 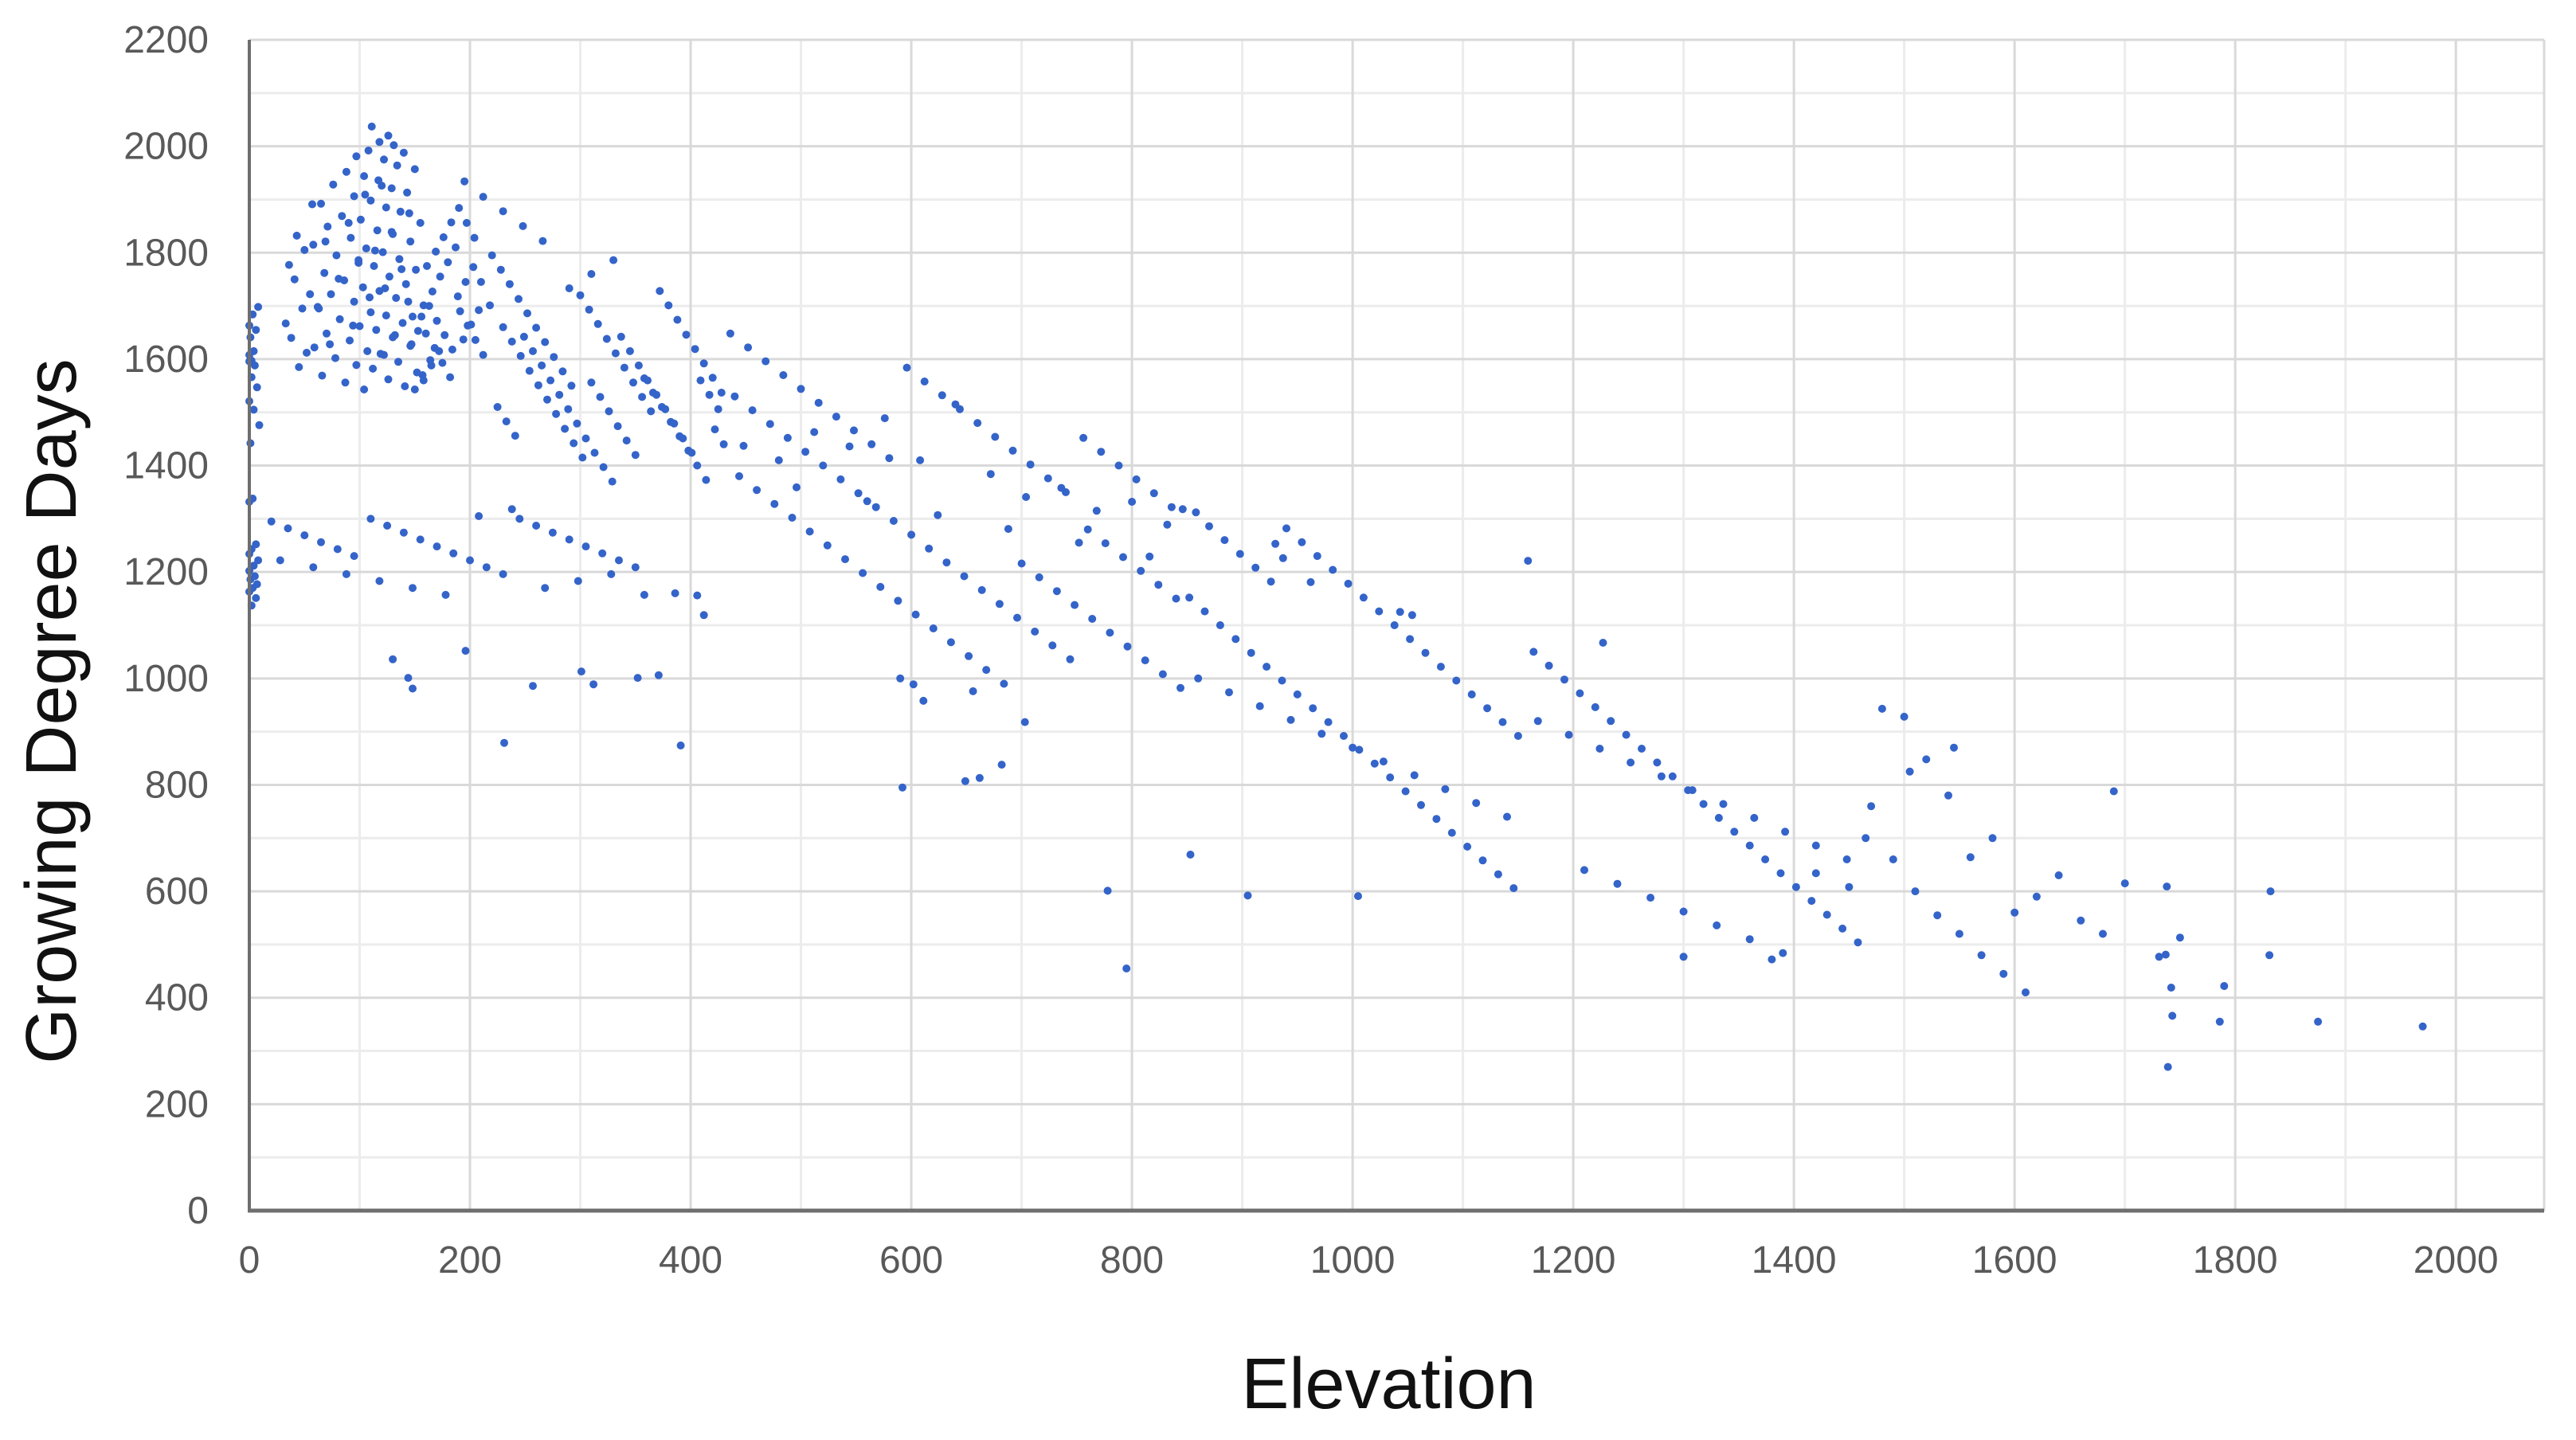 What do you see at coordinates (177, 1104) in the screenshot?
I see `y-tick-label: 200` at bounding box center [177, 1104].